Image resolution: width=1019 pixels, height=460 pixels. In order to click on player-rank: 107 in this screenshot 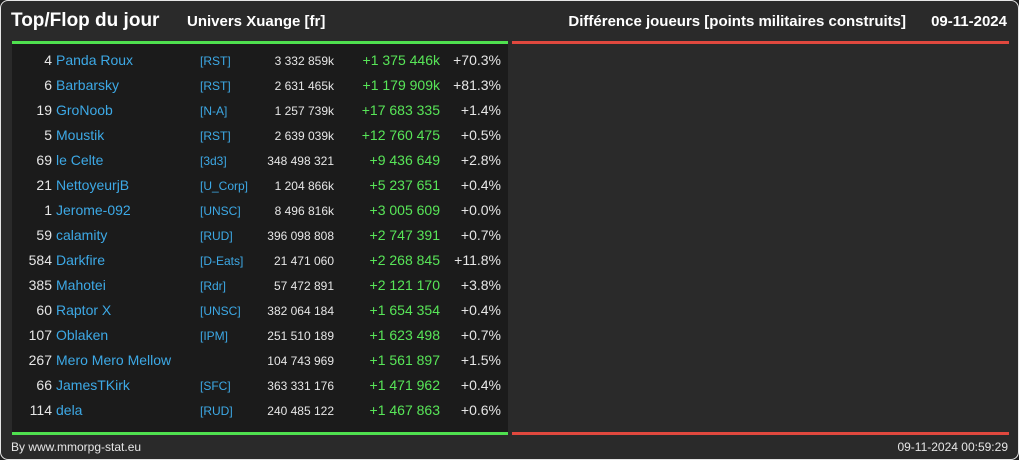, I will do `click(40, 335)`.